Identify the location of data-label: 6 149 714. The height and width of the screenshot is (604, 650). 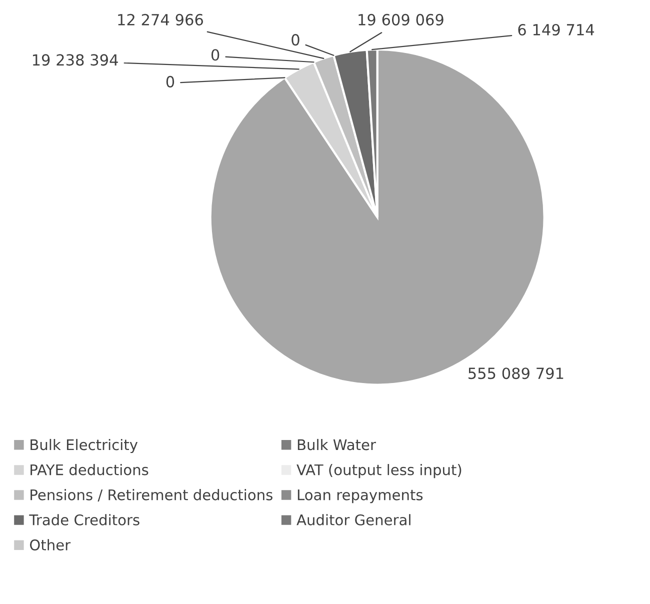
(556, 30).